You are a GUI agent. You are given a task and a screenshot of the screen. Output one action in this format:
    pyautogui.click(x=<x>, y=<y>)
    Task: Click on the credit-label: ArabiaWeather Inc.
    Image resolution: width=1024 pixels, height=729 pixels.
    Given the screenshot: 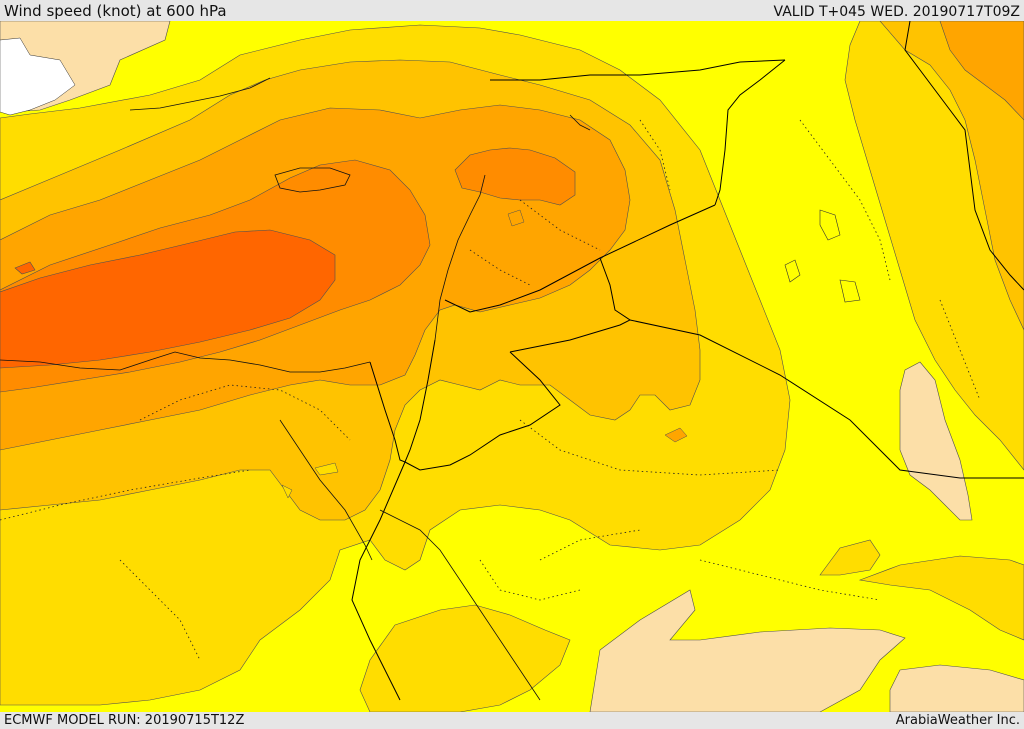 What is the action you would take?
    pyautogui.click(x=957, y=720)
    